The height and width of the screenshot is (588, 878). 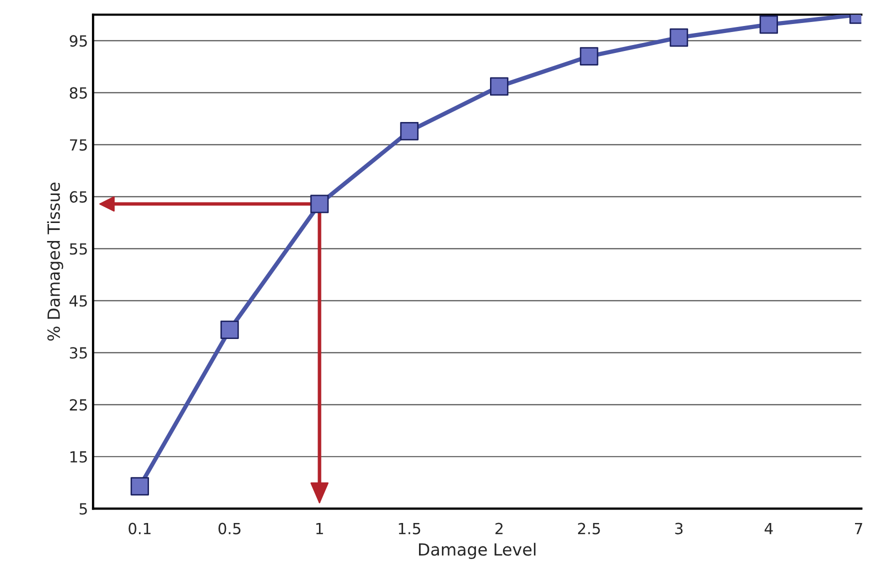 I want to click on x-tick-label: 1.5, so click(x=409, y=528).